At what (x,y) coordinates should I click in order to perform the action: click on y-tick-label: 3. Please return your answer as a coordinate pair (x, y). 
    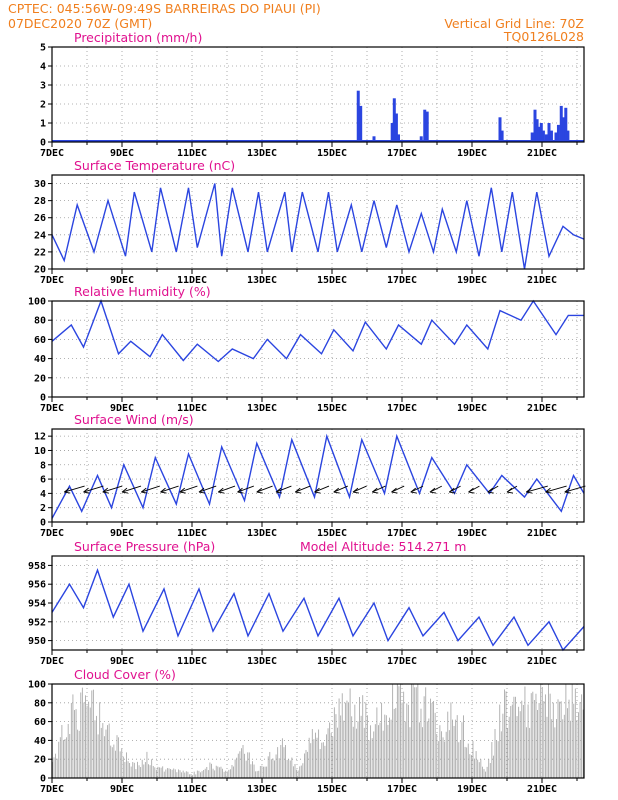
    Looking at the image, I should click on (43, 86).